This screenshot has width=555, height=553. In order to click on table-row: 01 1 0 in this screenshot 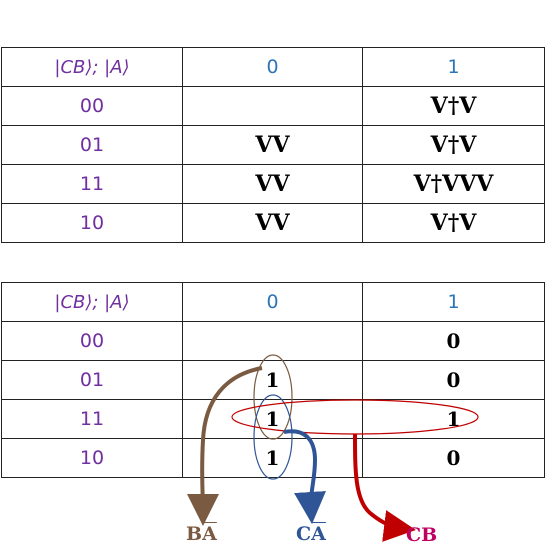, I will do `click(273, 380)`.